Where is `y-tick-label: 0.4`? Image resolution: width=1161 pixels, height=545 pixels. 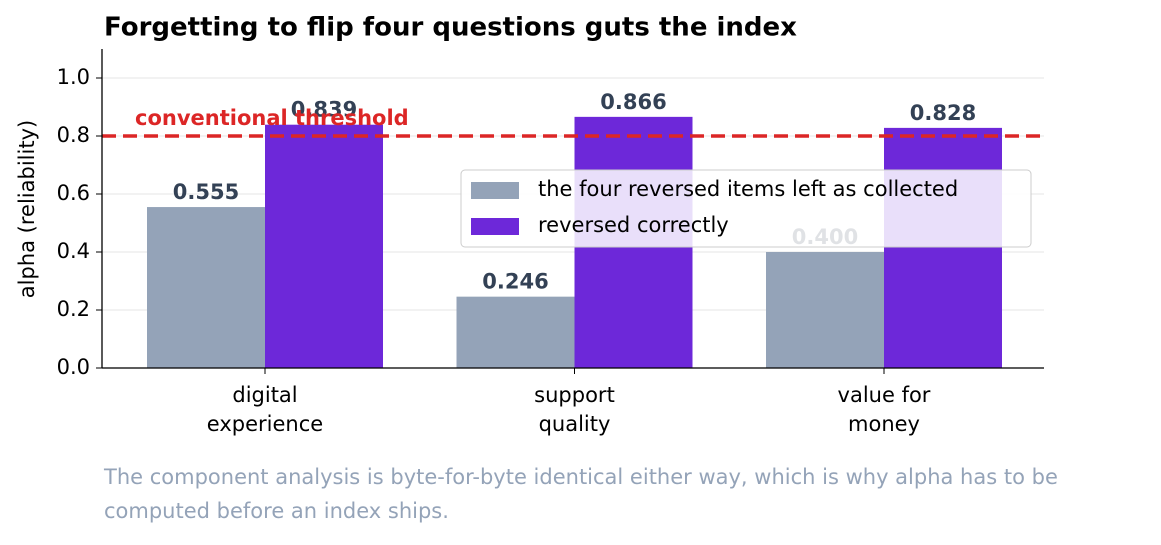 y-tick-label: 0.4 is located at coordinates (73, 251).